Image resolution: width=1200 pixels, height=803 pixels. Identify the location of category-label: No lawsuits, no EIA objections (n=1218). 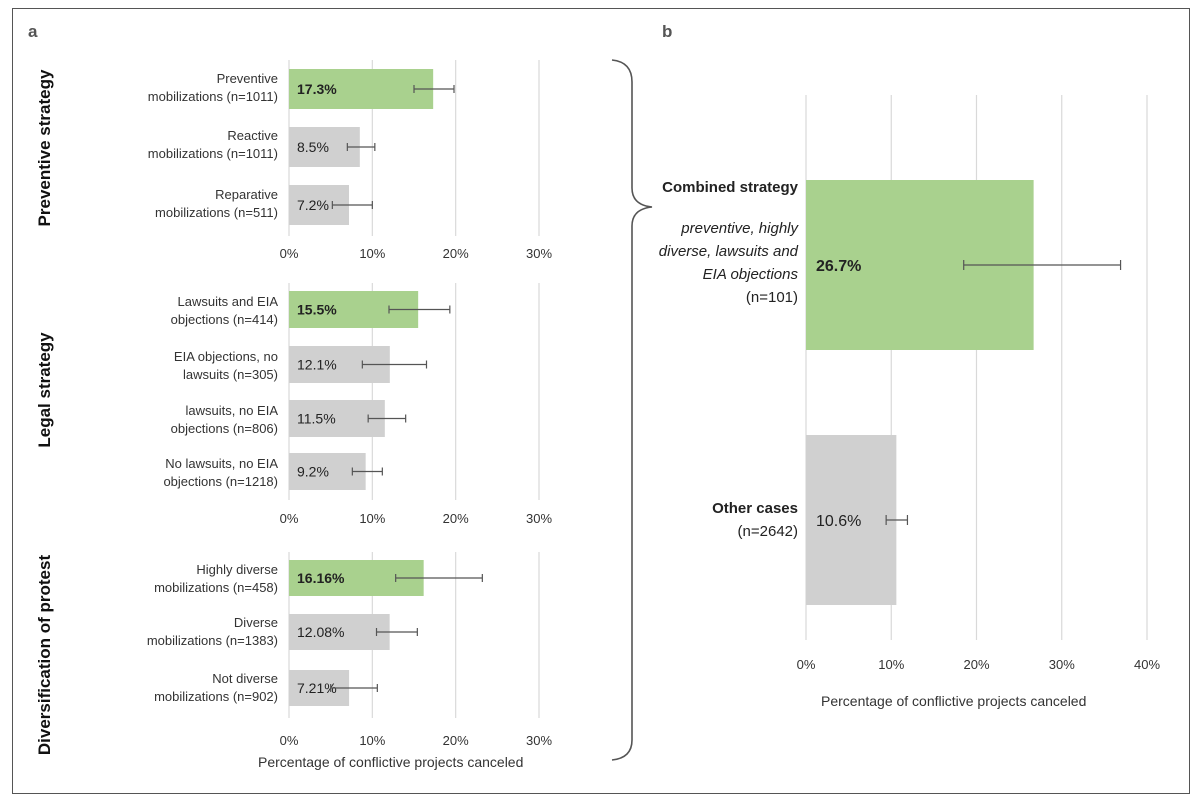
(220, 472).